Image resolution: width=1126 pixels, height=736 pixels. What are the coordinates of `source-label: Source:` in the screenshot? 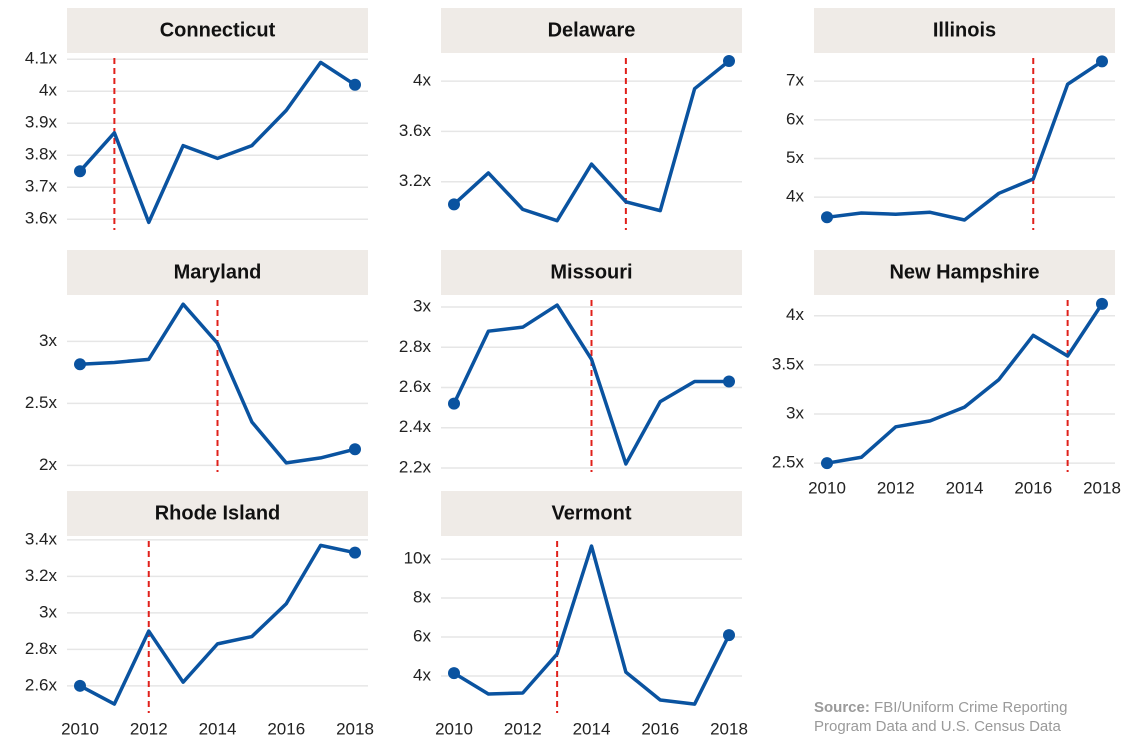 It's located at (842, 707).